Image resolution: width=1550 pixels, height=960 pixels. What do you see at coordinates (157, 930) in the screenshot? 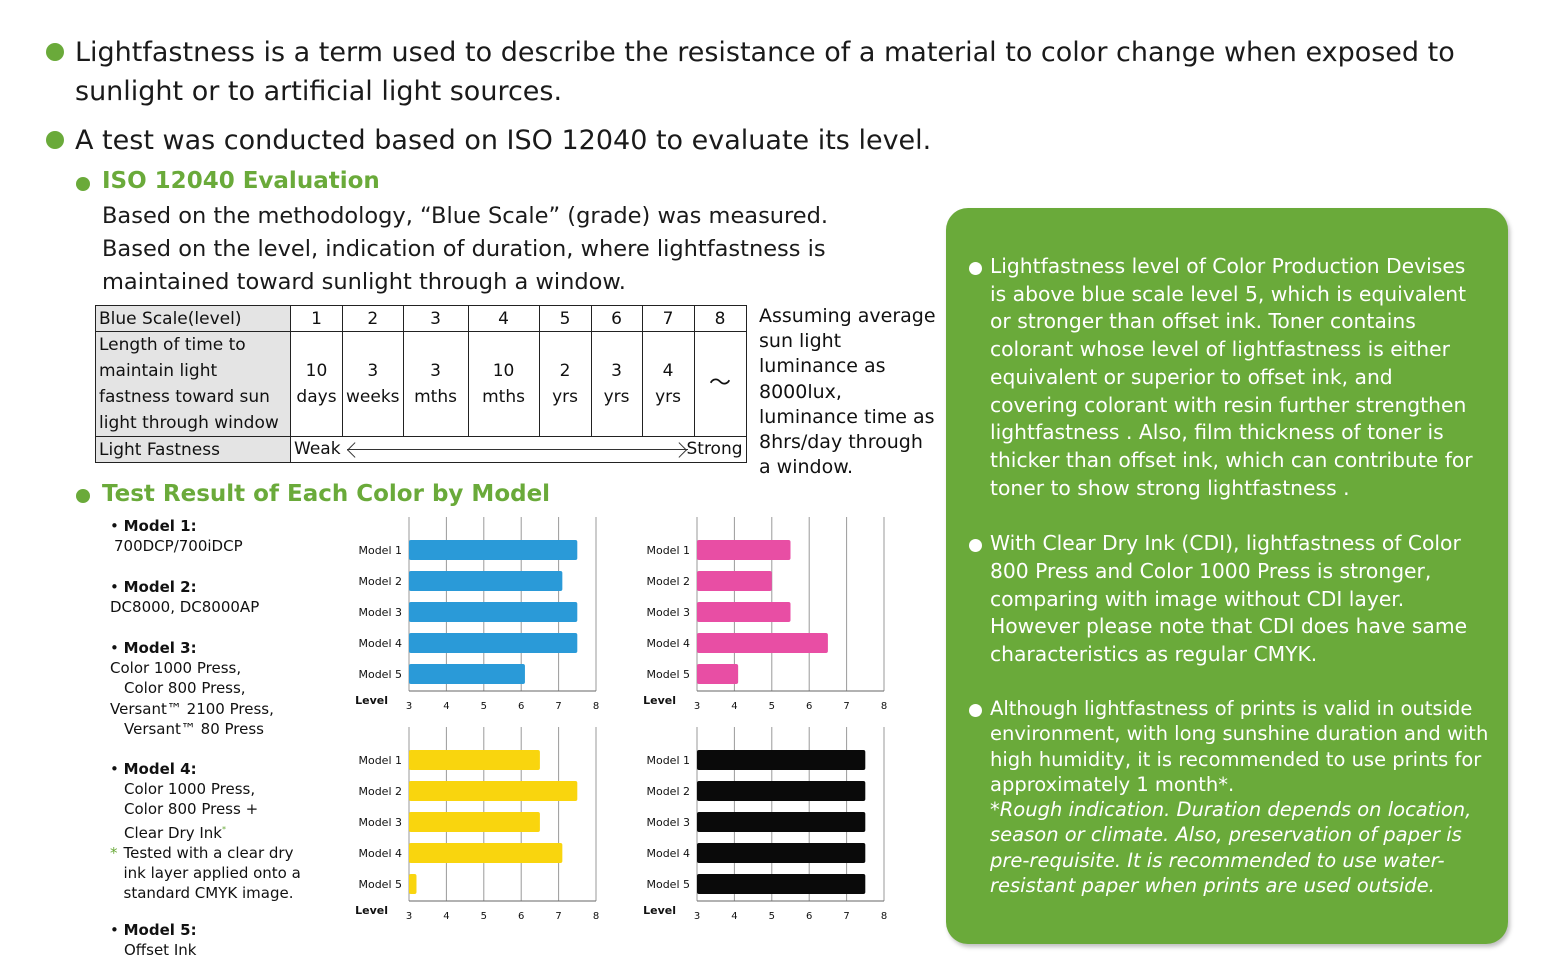
I see `model-title: Model 5` at bounding box center [157, 930].